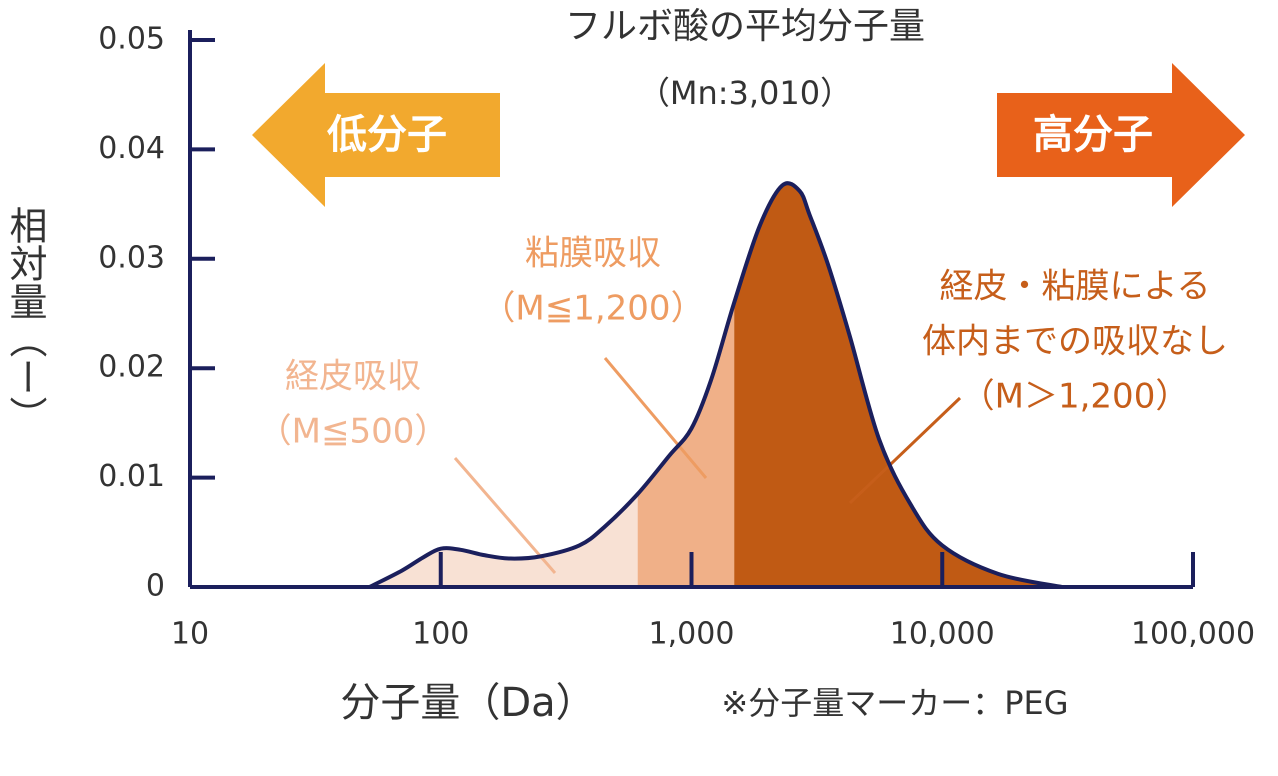 This screenshot has height=776, width=1278. I want to click on annotation: 粘膜吸収, so click(593, 254).